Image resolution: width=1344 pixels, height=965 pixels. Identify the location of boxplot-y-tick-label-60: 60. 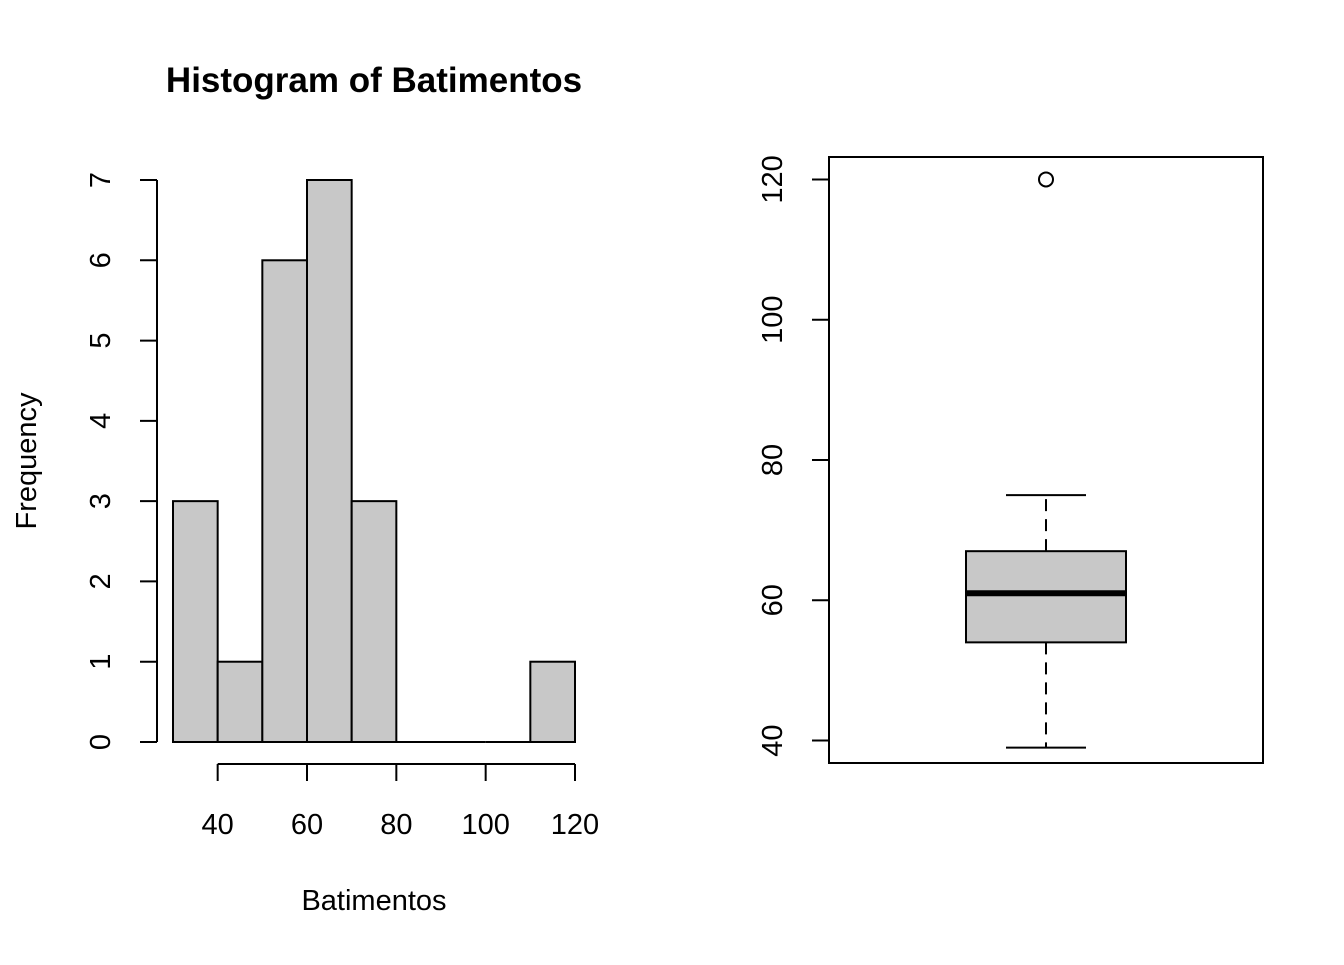
(773, 600).